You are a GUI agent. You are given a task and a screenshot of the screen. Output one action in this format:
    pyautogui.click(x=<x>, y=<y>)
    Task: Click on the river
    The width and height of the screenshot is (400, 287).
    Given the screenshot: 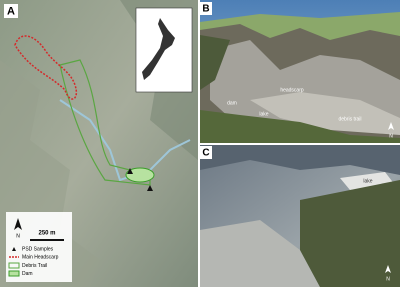 What is the action you would take?
    pyautogui.click(x=125, y=140)
    